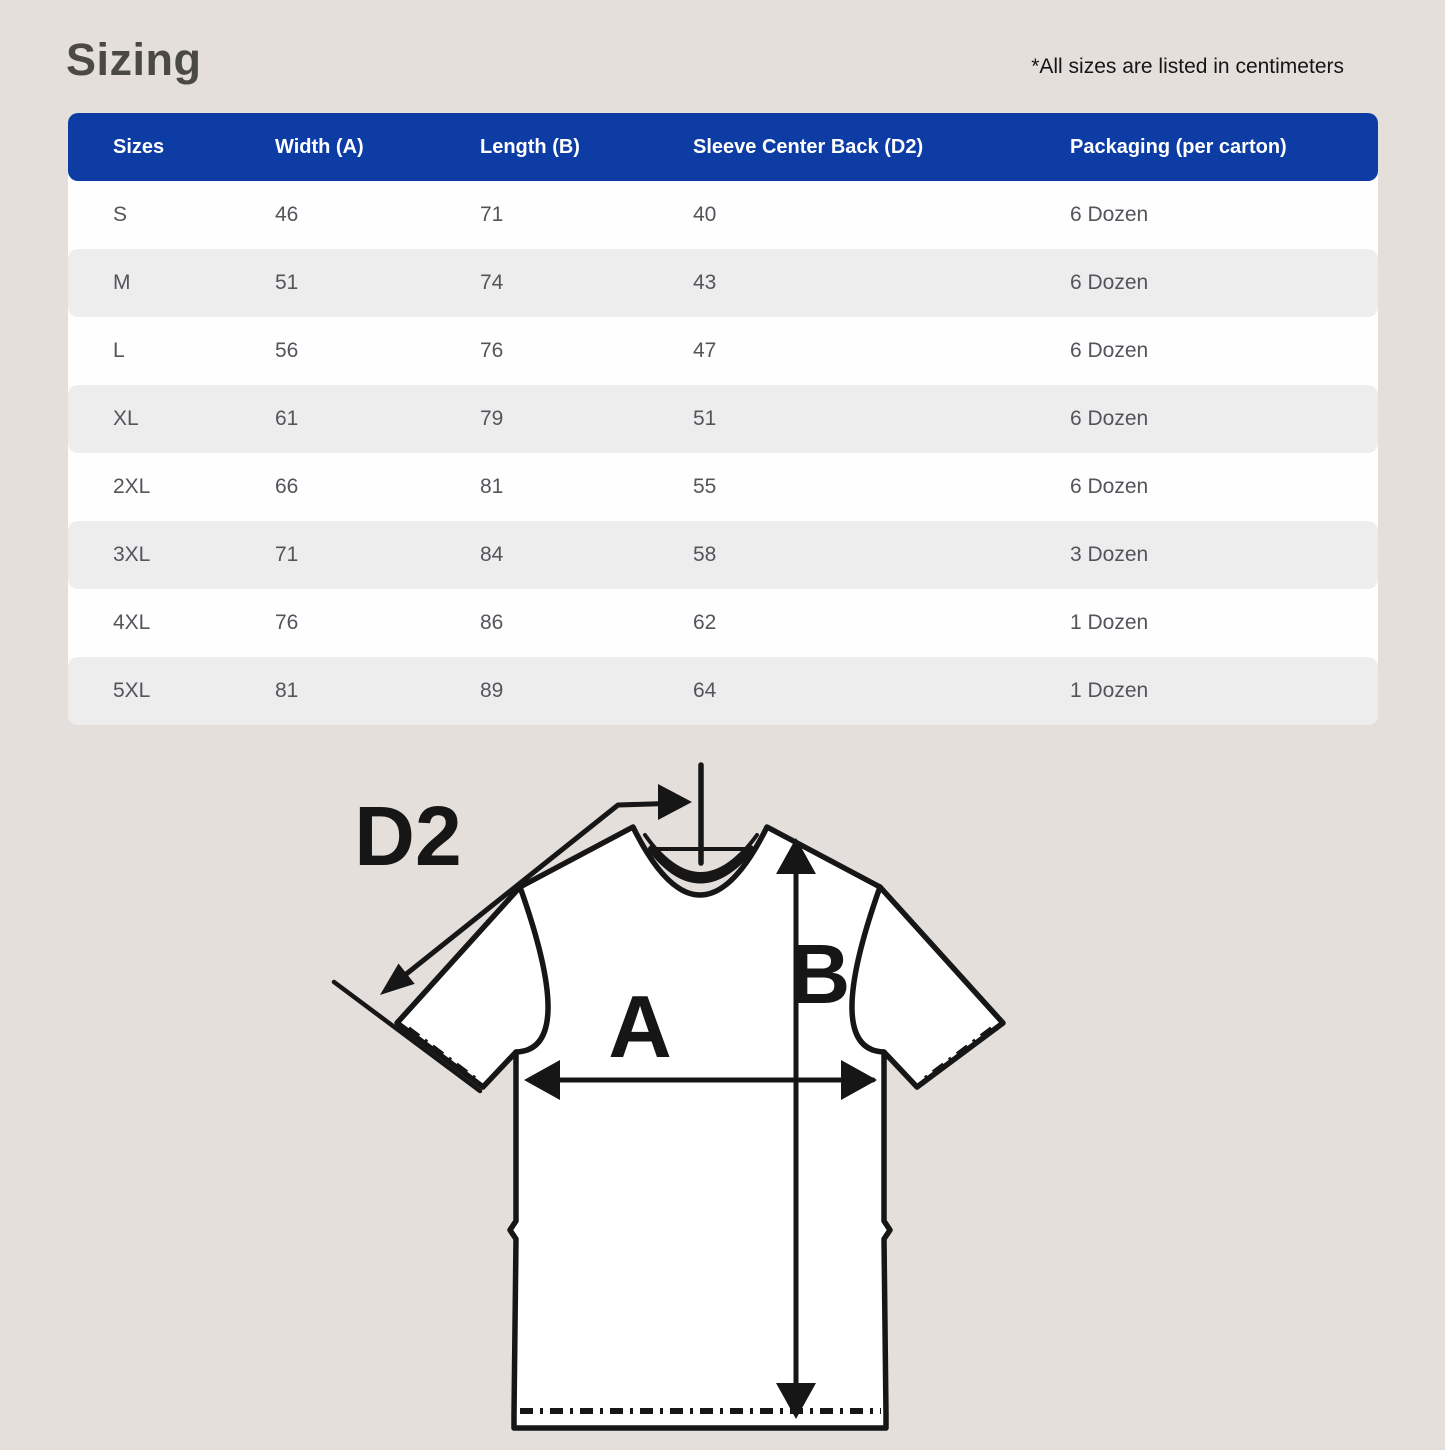 This screenshot has width=1445, height=1450. What do you see at coordinates (287, 214) in the screenshot?
I see `table-cell-width: 46` at bounding box center [287, 214].